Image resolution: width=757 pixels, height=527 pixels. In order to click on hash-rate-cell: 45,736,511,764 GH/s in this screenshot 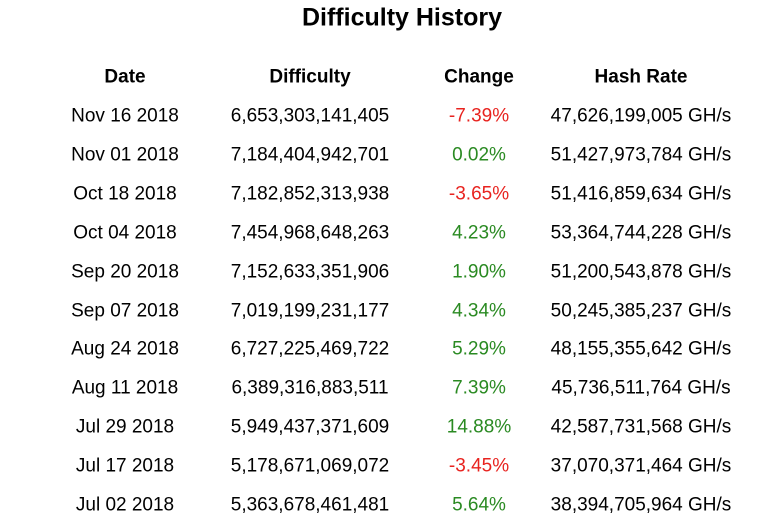, I will do `click(641, 388)`.